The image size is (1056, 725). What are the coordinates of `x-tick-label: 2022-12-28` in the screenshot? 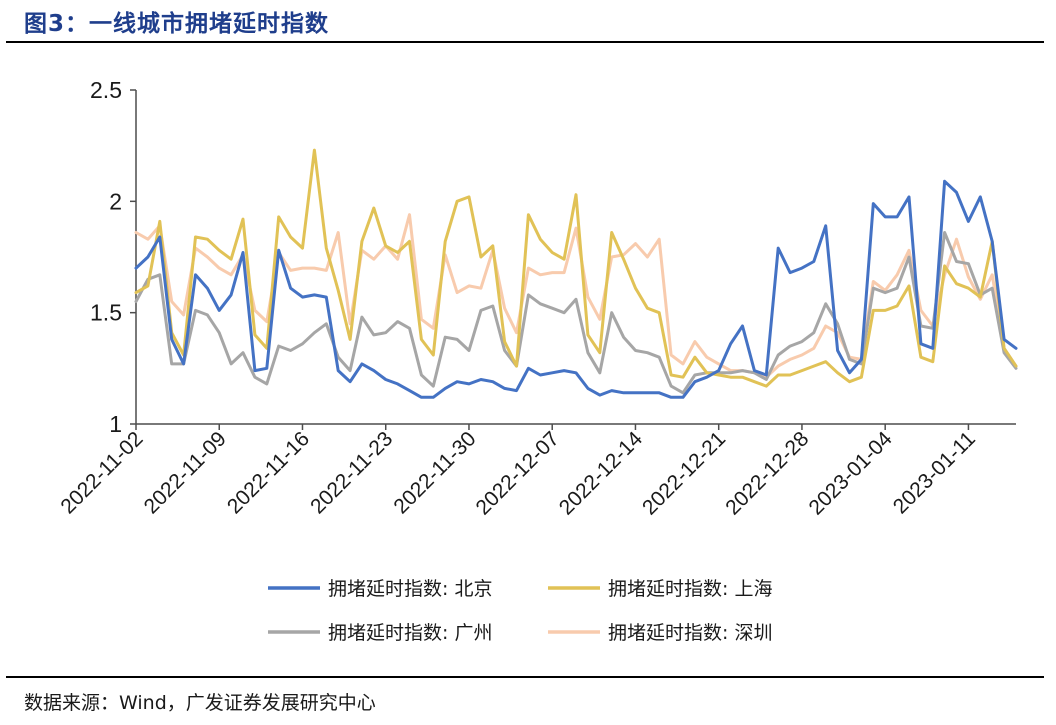 It's located at (767, 473).